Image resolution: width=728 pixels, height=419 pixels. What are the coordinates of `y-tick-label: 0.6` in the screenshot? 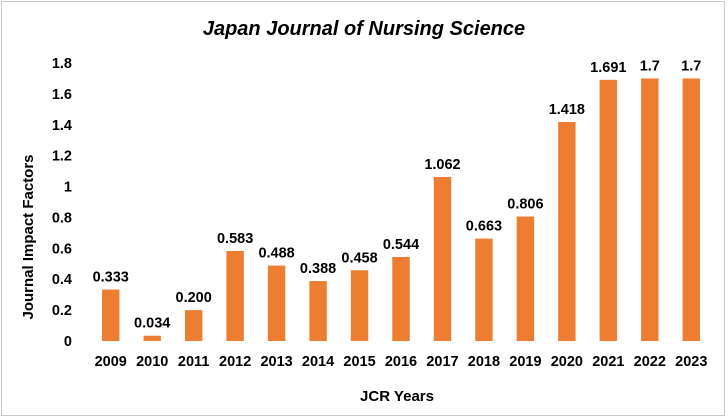 It's located at (62, 249).